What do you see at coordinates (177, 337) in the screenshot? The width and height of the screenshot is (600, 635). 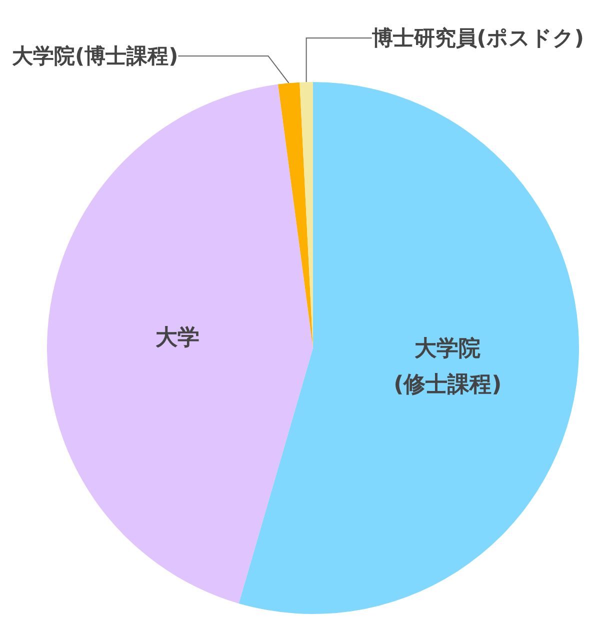 I see `slice-label: 大学` at bounding box center [177, 337].